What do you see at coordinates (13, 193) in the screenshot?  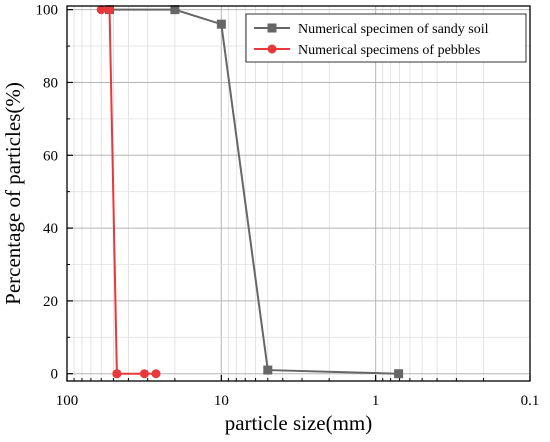 I see `y-axis-title: Percentage of particles(%)` at bounding box center [13, 193].